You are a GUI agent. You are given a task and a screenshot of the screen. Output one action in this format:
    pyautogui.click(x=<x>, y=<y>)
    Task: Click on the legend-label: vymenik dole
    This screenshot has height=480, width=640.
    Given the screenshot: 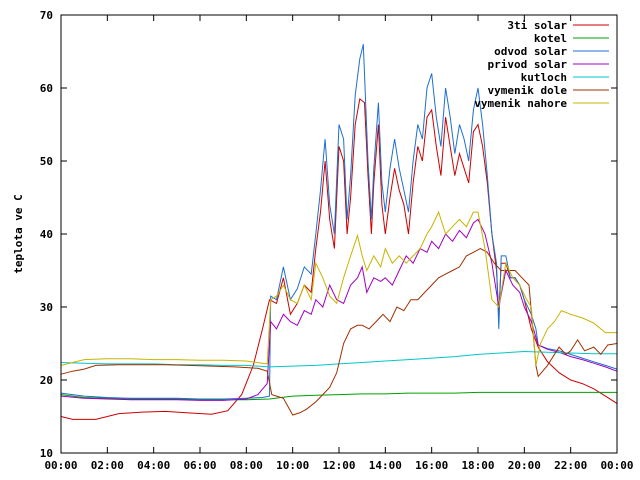 What is the action you would take?
    pyautogui.click(x=528, y=90)
    